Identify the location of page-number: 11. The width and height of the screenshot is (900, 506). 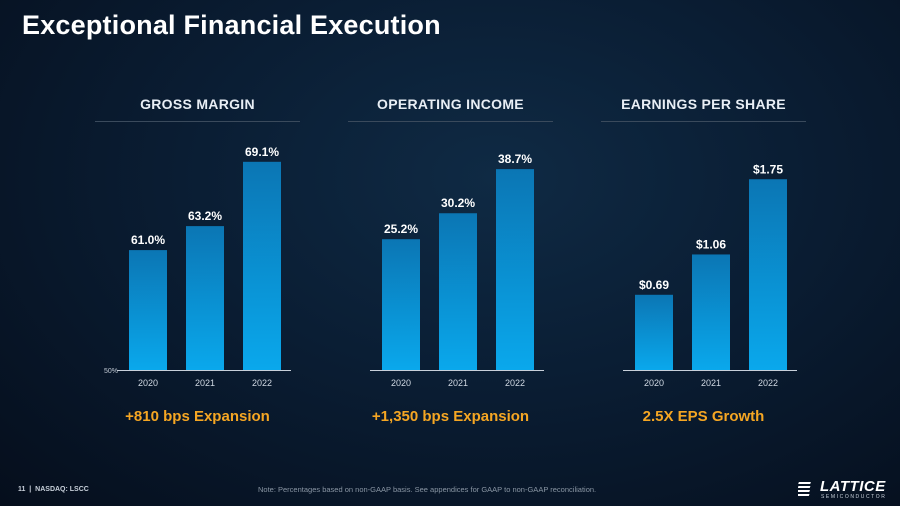
(22, 489).